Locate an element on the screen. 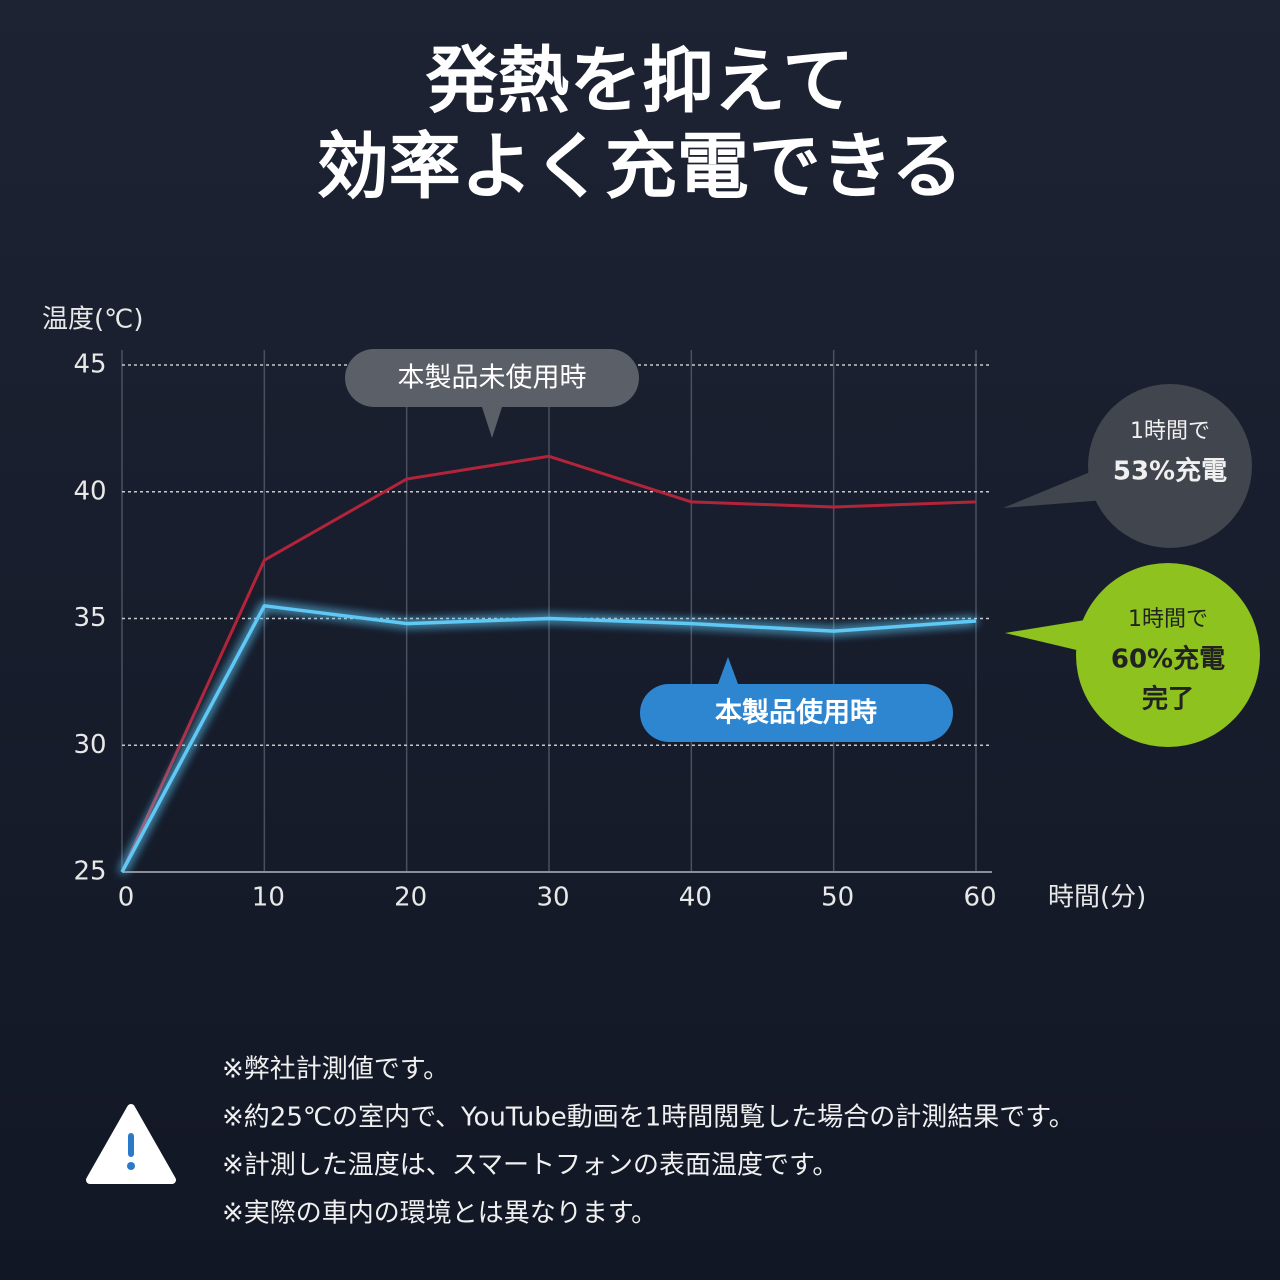 The image size is (1280, 1284). x-tick-label: 20 is located at coordinates (410, 898).